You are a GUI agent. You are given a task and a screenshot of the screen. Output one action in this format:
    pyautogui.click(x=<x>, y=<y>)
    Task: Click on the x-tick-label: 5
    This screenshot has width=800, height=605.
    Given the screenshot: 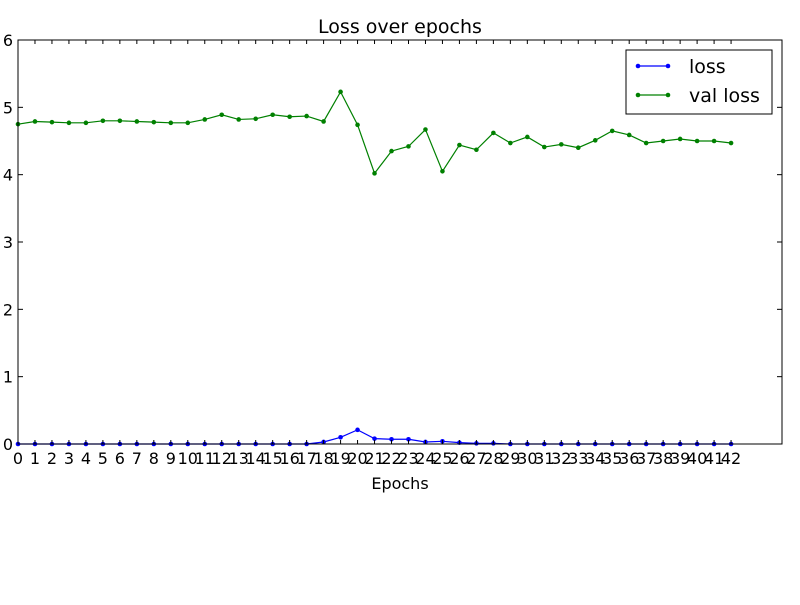 What is the action you would take?
    pyautogui.click(x=103, y=458)
    